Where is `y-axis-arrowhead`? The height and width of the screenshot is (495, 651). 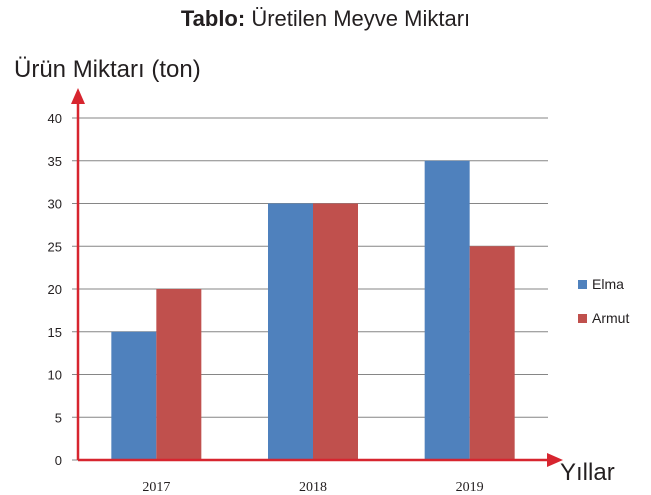
y-axis-arrowhead is located at coordinates (78, 96).